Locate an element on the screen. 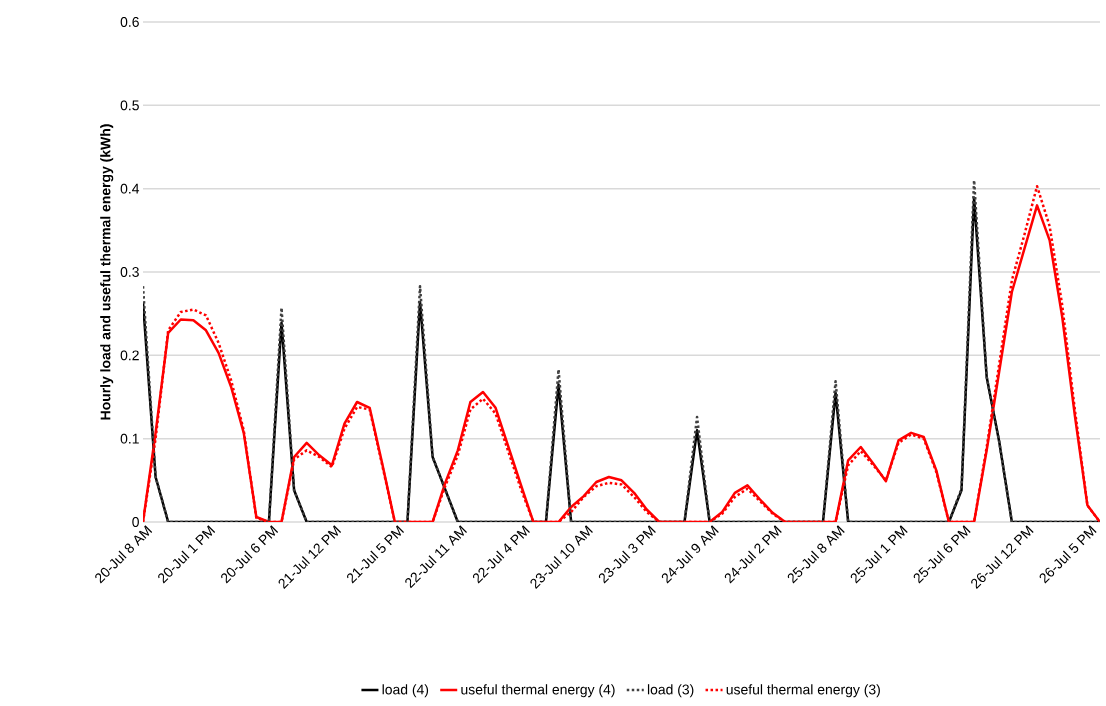  y-tick-label: 0.4 is located at coordinates (130, 188).